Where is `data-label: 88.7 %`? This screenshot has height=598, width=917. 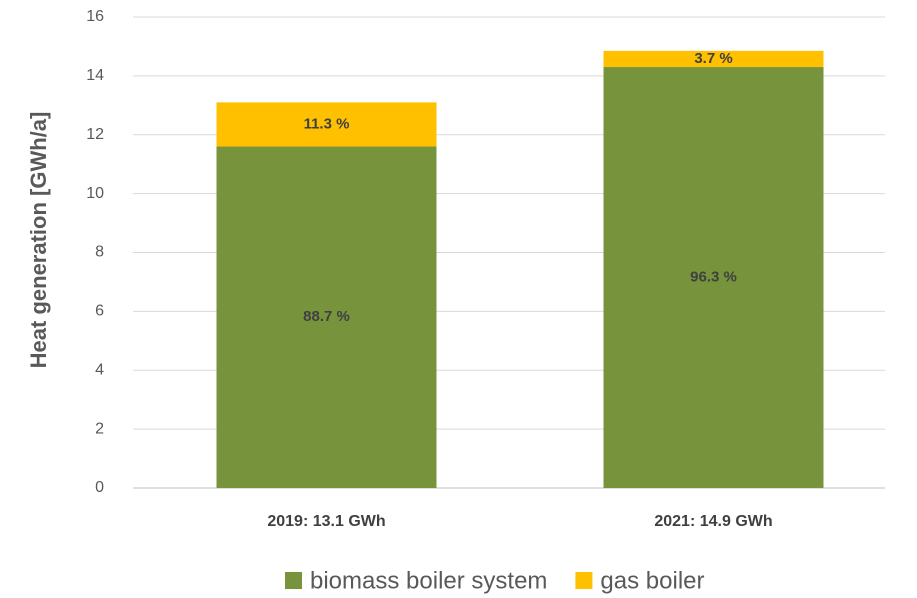
data-label: 88.7 % is located at coordinates (326, 316).